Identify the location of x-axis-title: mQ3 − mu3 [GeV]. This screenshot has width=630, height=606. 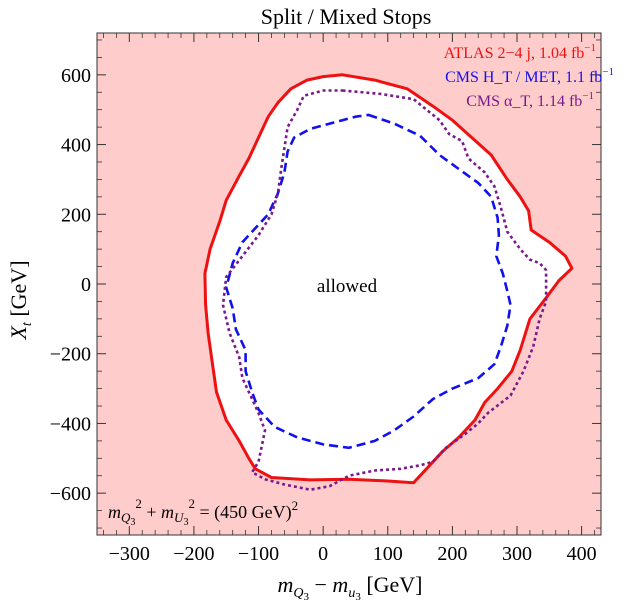
(349, 587).